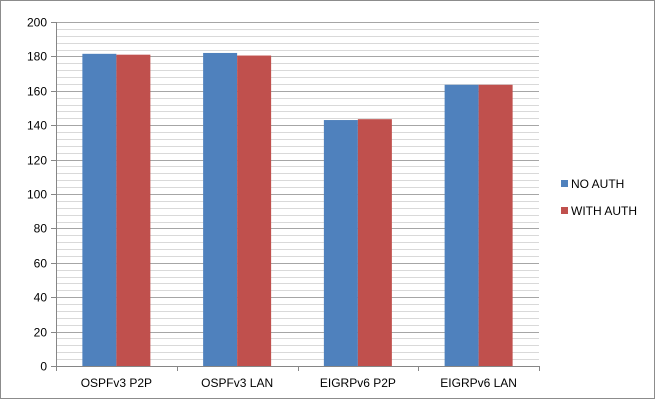 This screenshot has height=404, width=655. Describe the element at coordinates (41, 333) in the screenshot. I see `y-tick-label: 20` at that location.